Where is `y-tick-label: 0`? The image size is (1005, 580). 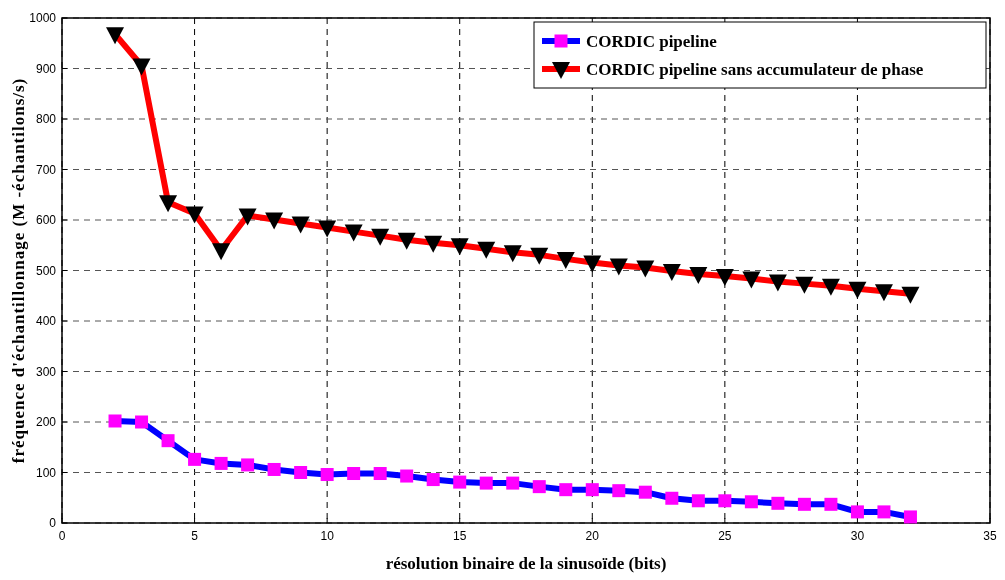
y-tick-label: 0 is located at coordinates (53, 523).